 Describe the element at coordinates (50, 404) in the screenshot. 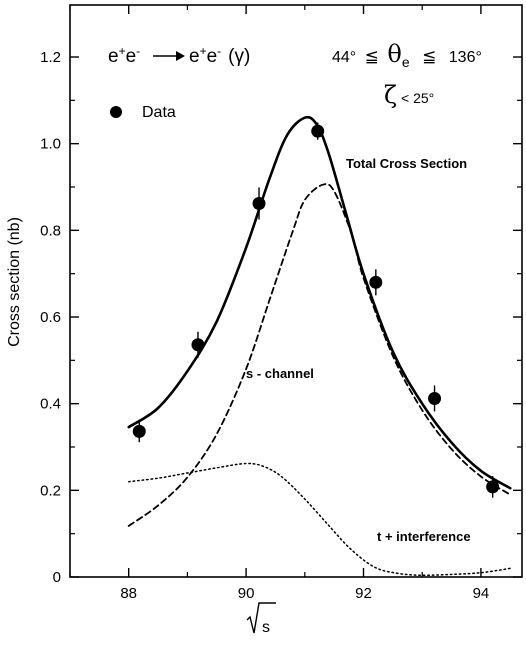

I see `y-tick-label: 0.4` at that location.